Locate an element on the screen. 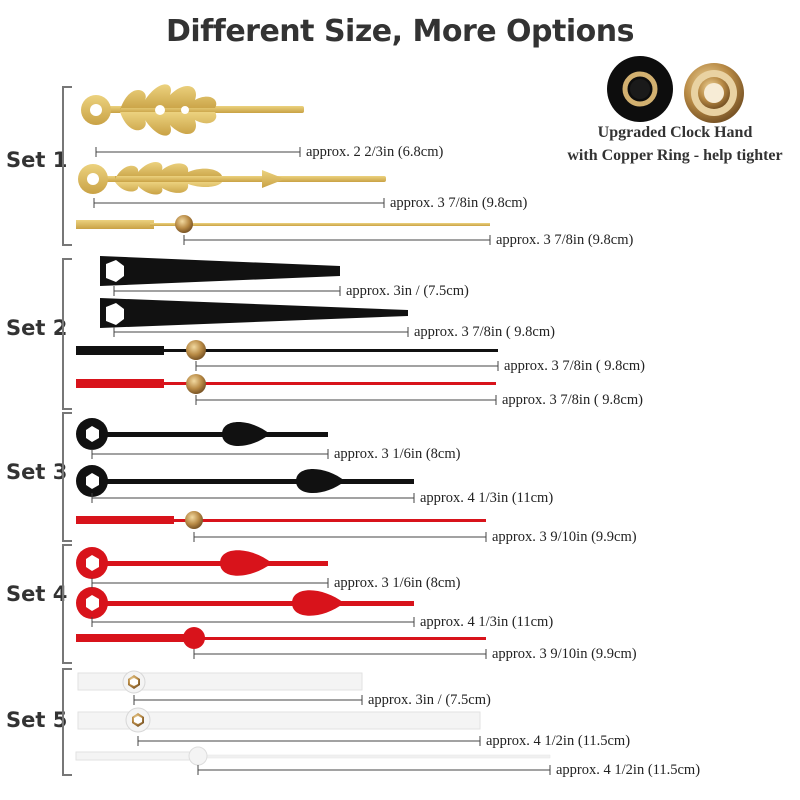  set-3-minute-measure: approx. 4 1/3in (11cm) is located at coordinates (487, 498).